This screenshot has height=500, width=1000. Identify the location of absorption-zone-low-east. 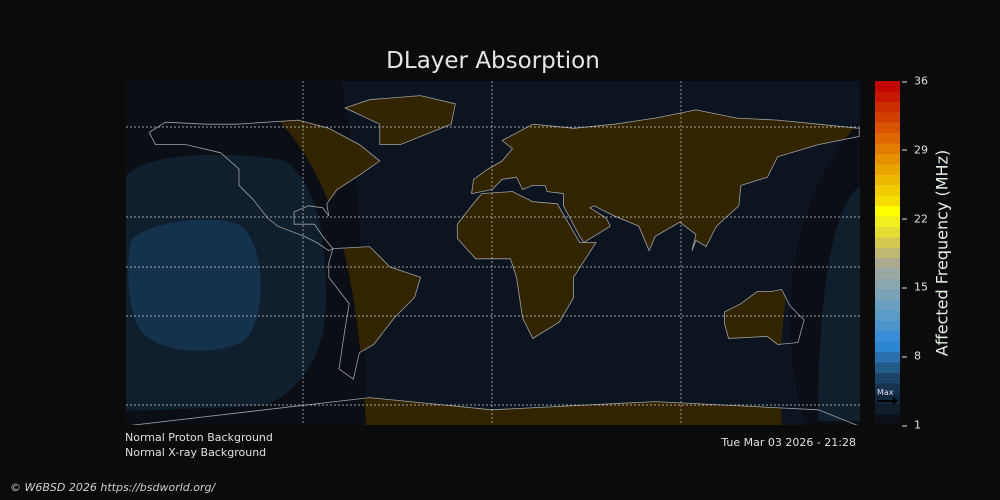
(839, 303).